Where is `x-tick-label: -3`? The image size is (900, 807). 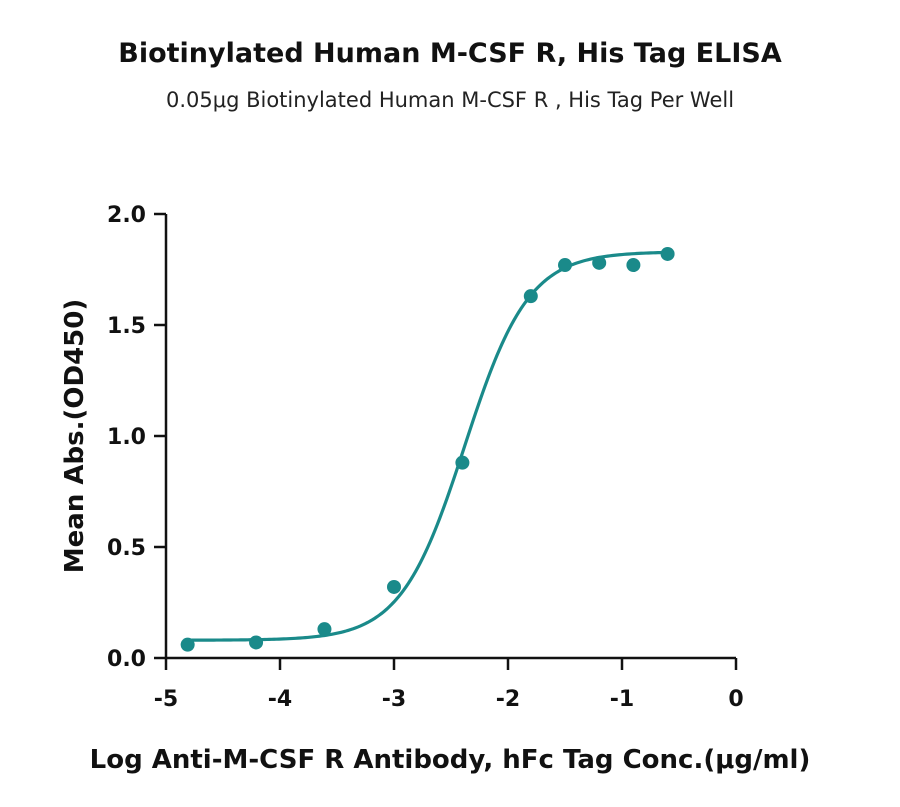 x-tick-label: -3 is located at coordinates (394, 699).